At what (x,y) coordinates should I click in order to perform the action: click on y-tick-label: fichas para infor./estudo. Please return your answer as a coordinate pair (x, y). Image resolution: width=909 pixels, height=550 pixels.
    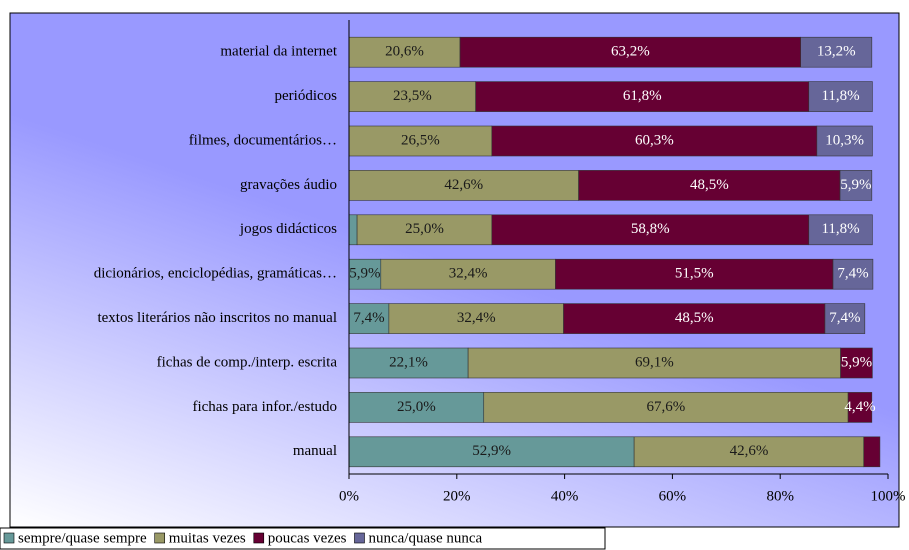
    Looking at the image, I should click on (264, 407).